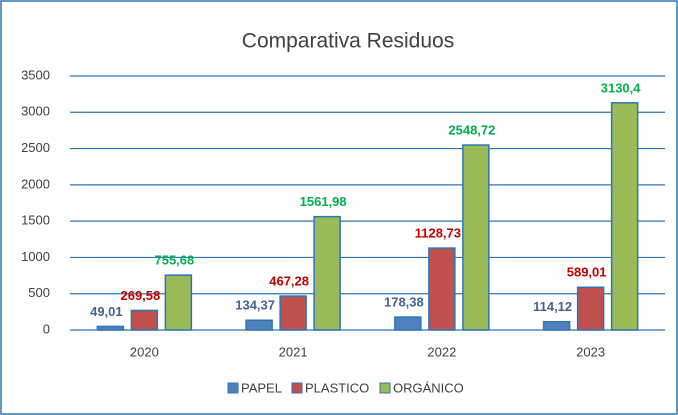  I want to click on chart-title: Comparativa Residuos, so click(348, 41).